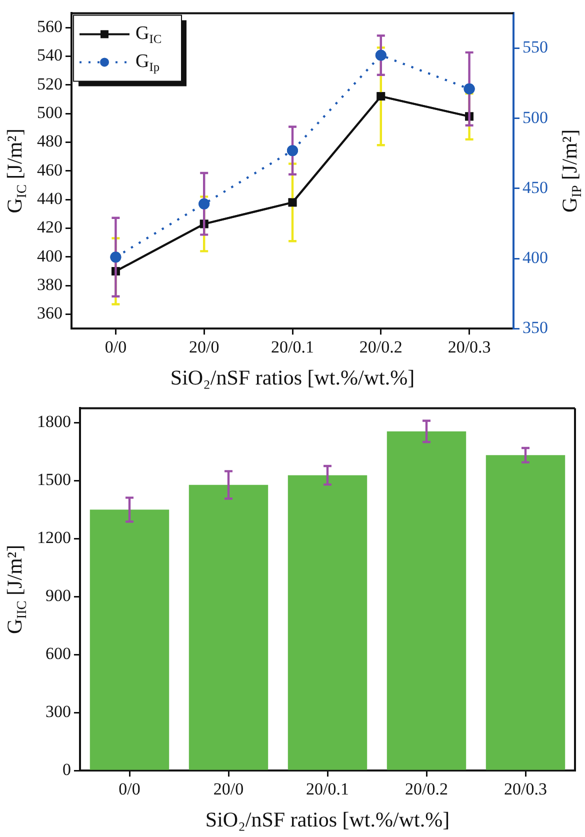  What do you see at coordinates (49, 84) in the screenshot?
I see `y-tick-label: 520` at bounding box center [49, 84].